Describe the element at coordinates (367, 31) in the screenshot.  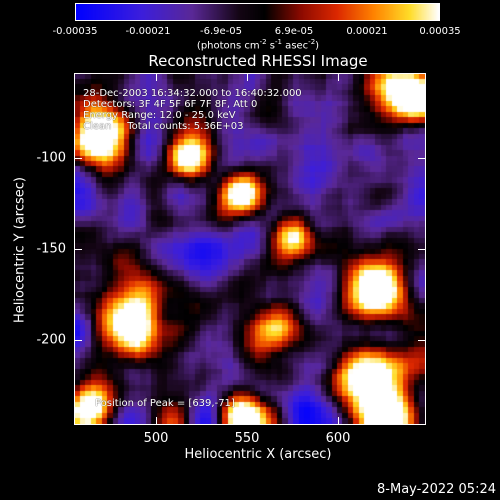
I see `colorbar-tick-label: 0.00021` at that location.